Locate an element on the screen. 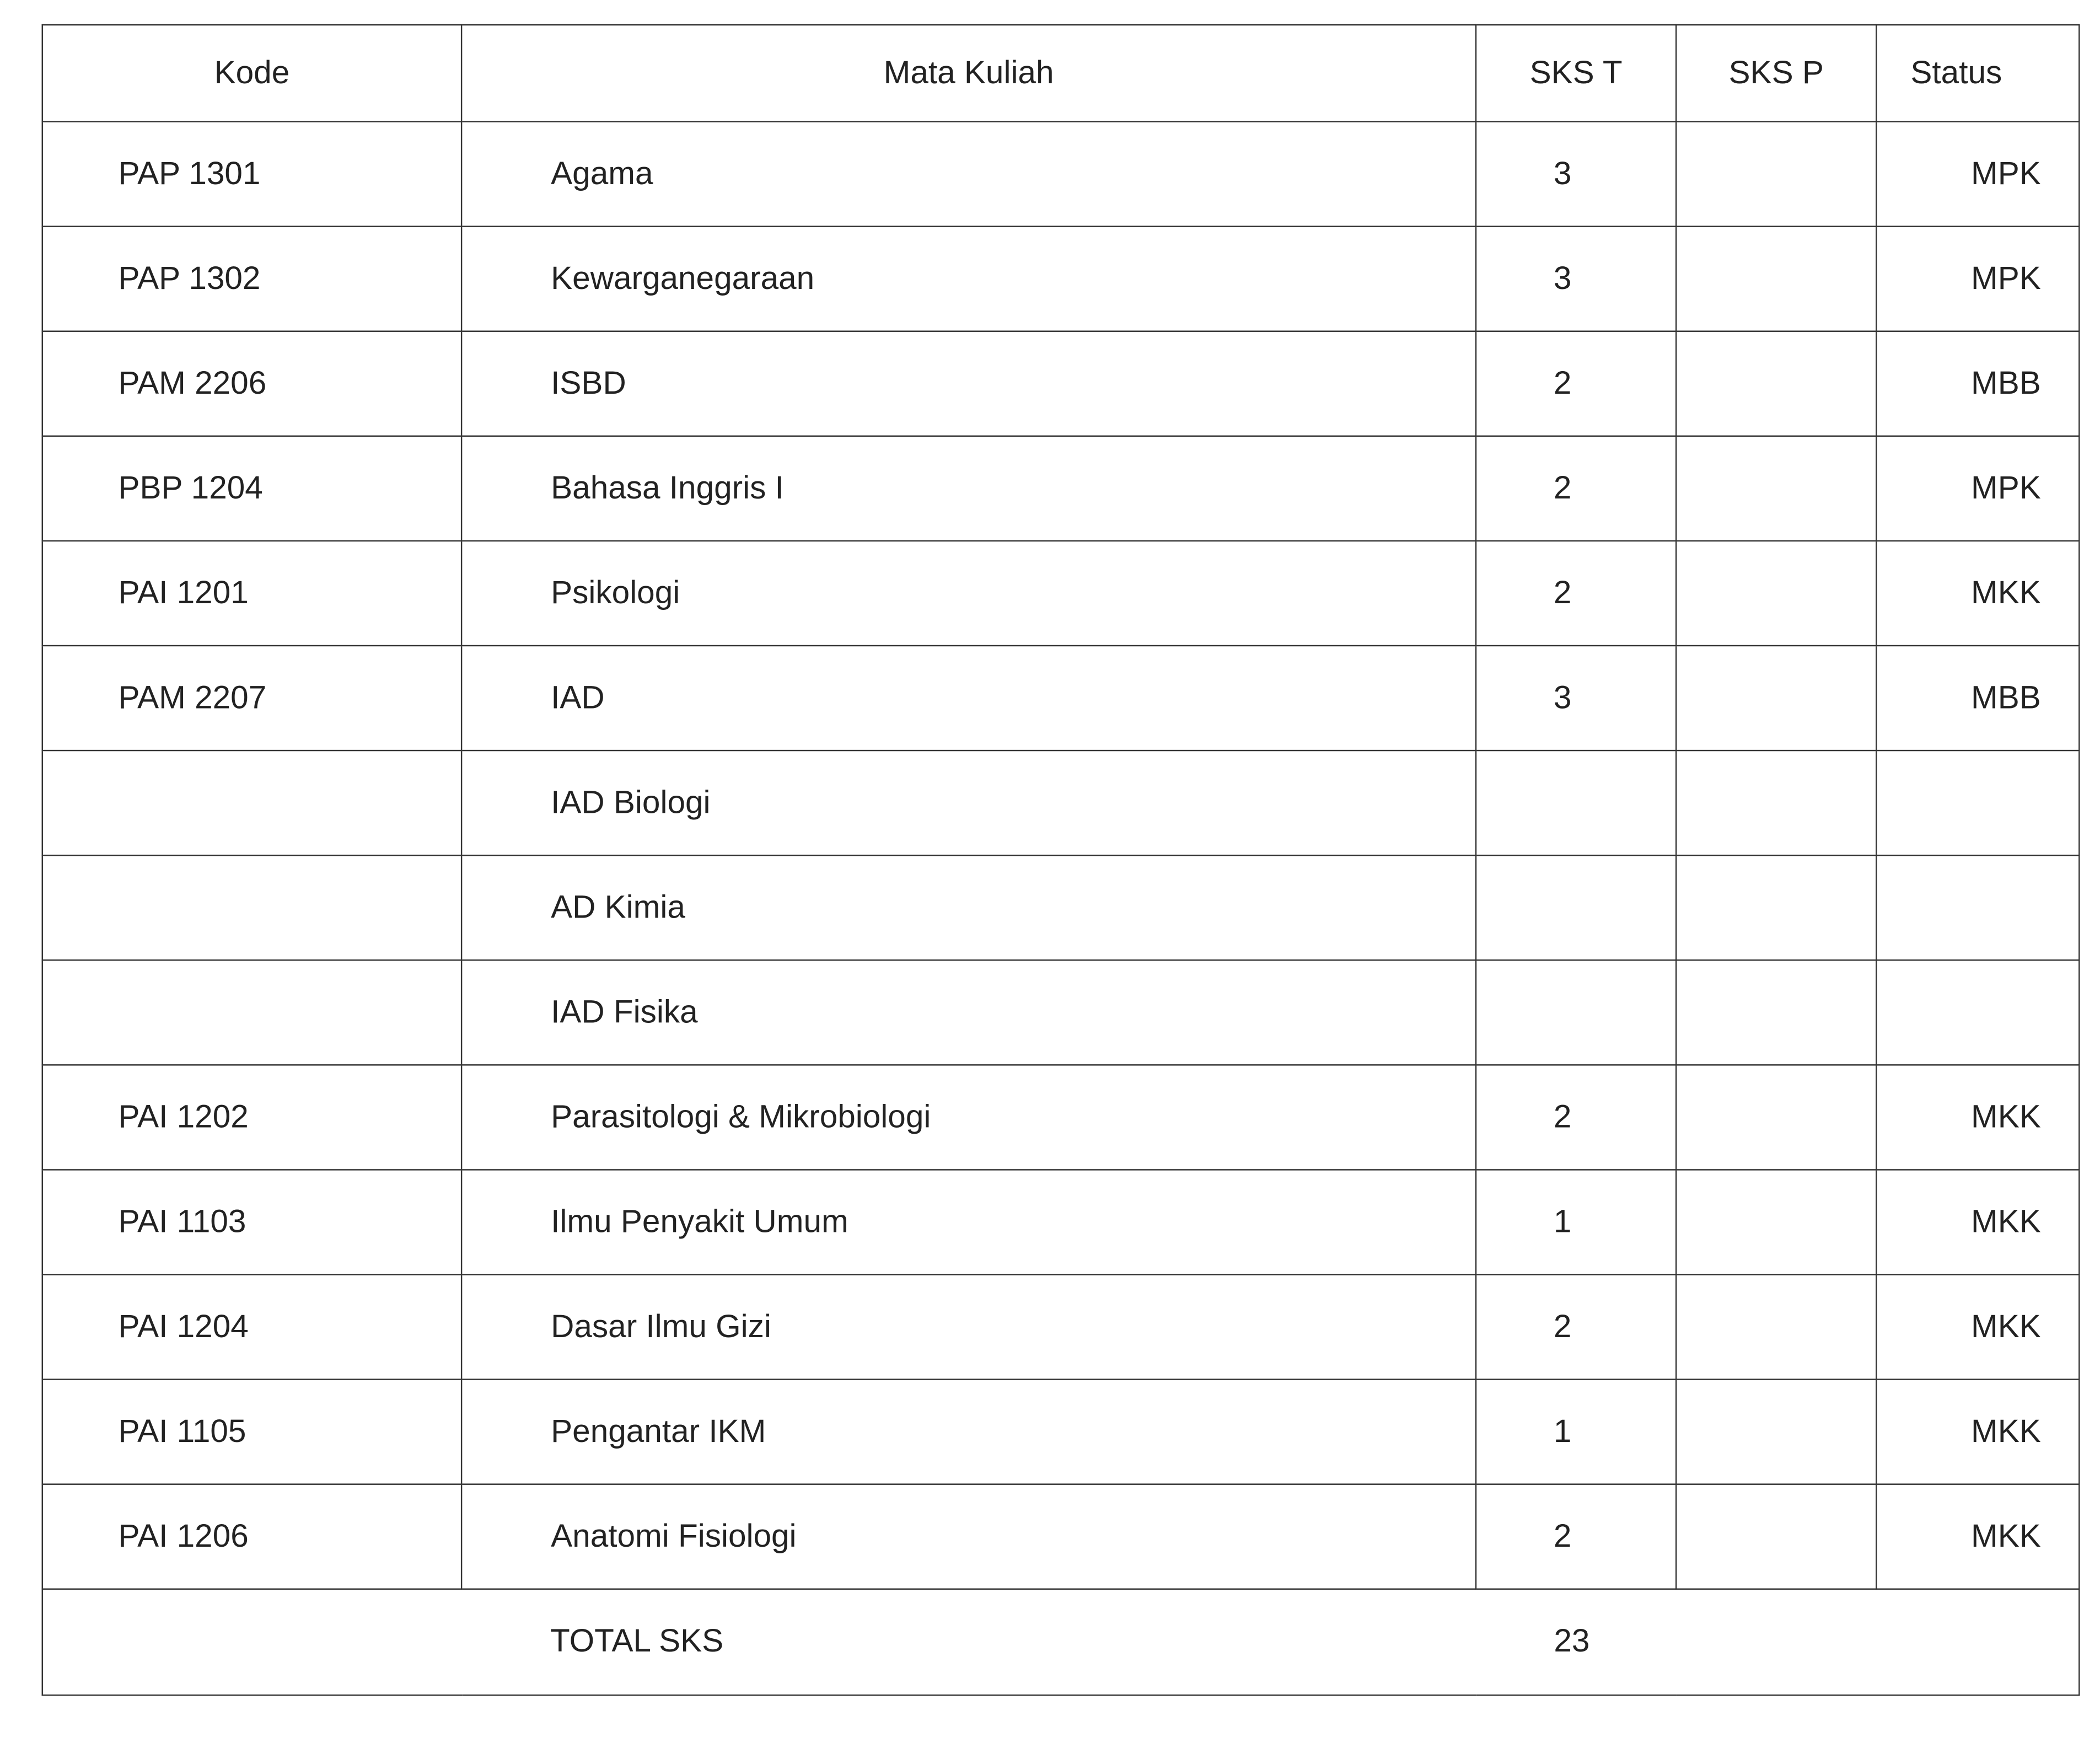 Image resolution: width=2100 pixels, height=1759 pixels. header-row: Kode Mata Kuliah SKS T SKS P Status is located at coordinates (1060, 73).